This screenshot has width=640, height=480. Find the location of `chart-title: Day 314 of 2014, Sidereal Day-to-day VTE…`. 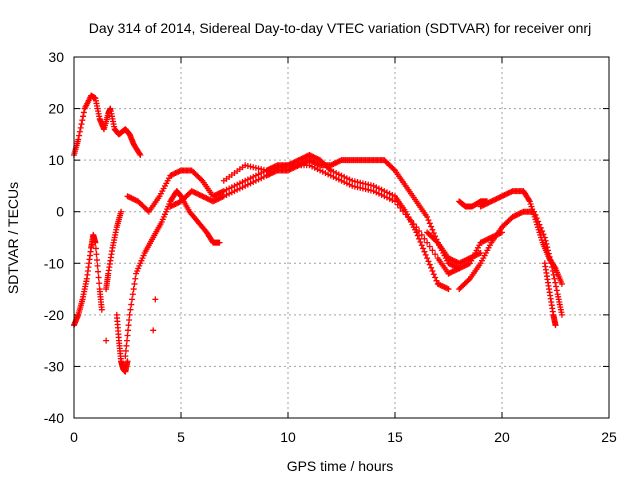

chart-title: Day 314 of 2014, Sidereal Day-to-day VTE… is located at coordinates (340, 28).